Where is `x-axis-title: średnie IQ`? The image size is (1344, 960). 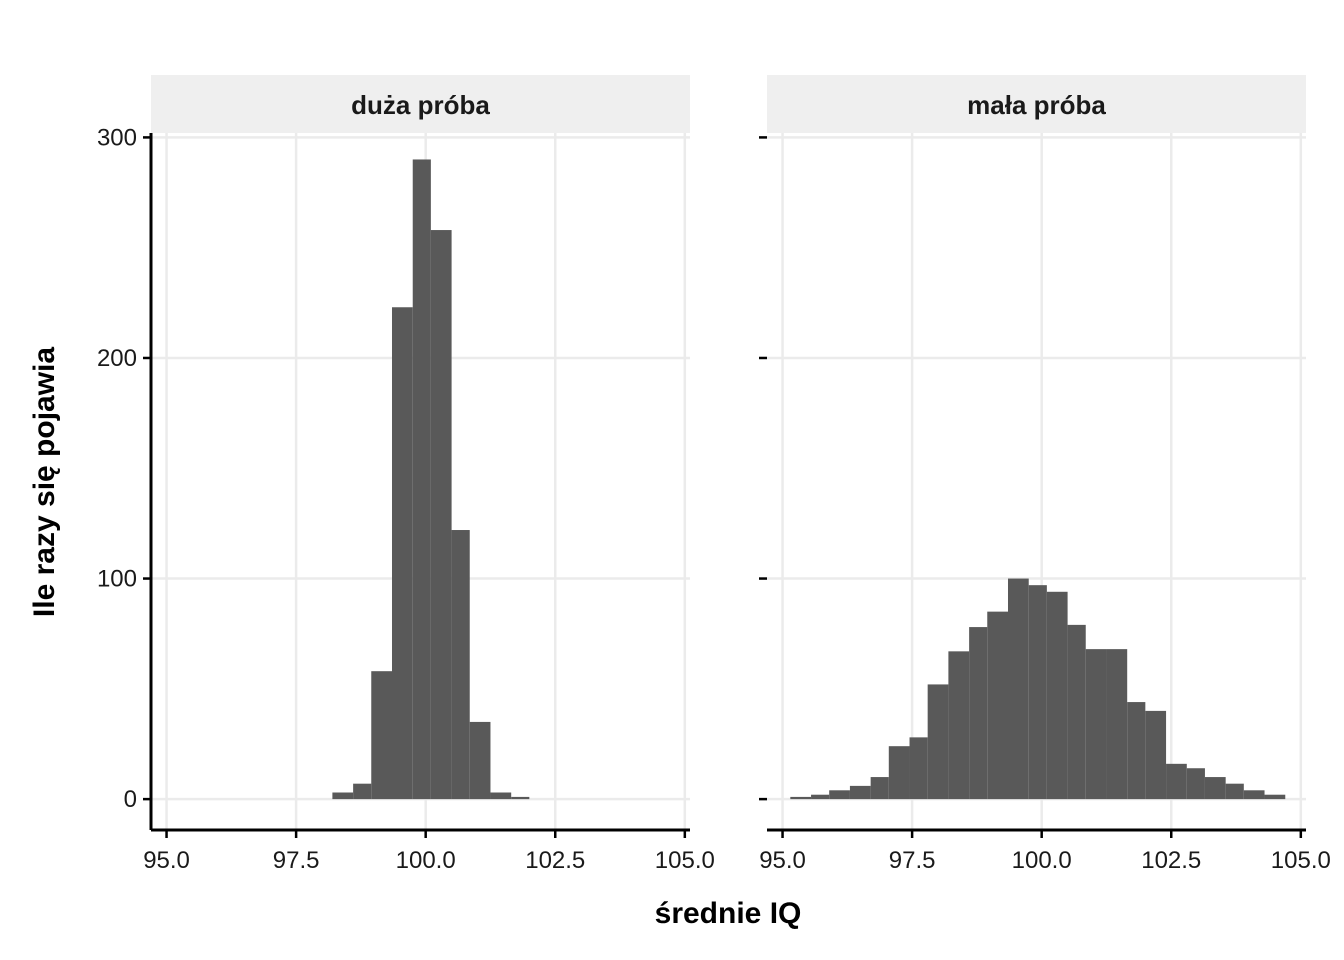
x-axis-title: średnie IQ is located at coordinates (728, 913).